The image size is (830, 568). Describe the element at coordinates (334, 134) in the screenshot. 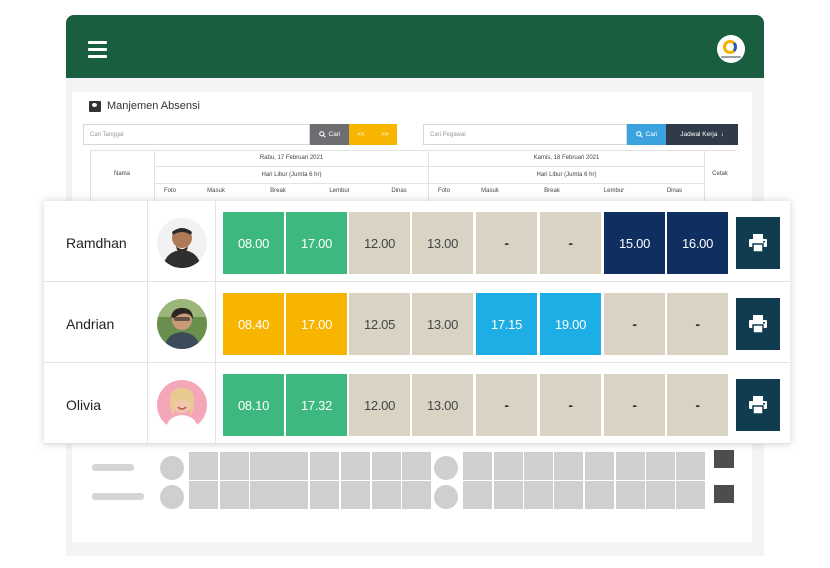

I see `date-search-label: Cari` at that location.